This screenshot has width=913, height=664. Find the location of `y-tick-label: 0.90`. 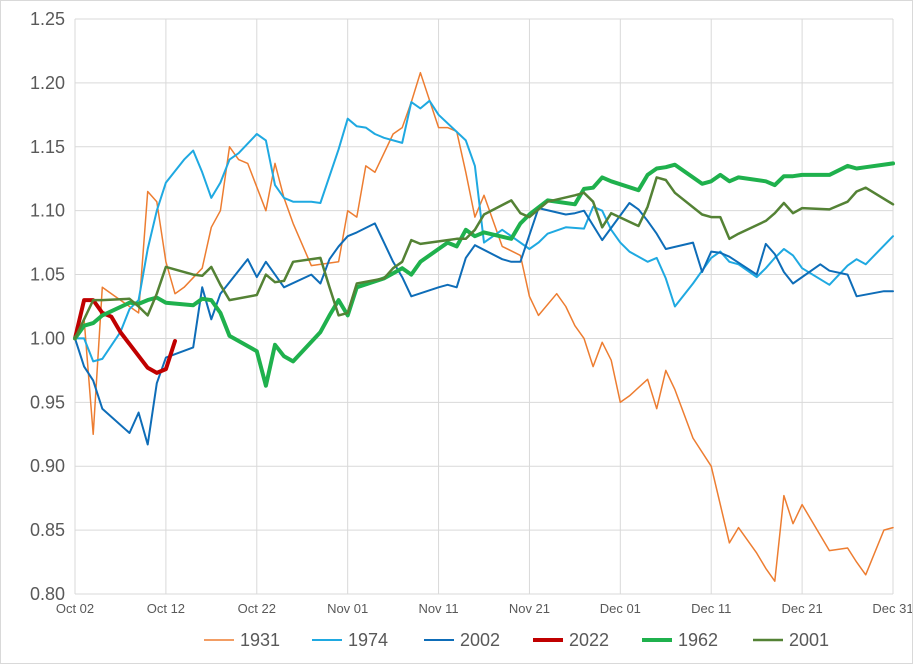

y-tick-label: 0.90 is located at coordinates (47, 466).